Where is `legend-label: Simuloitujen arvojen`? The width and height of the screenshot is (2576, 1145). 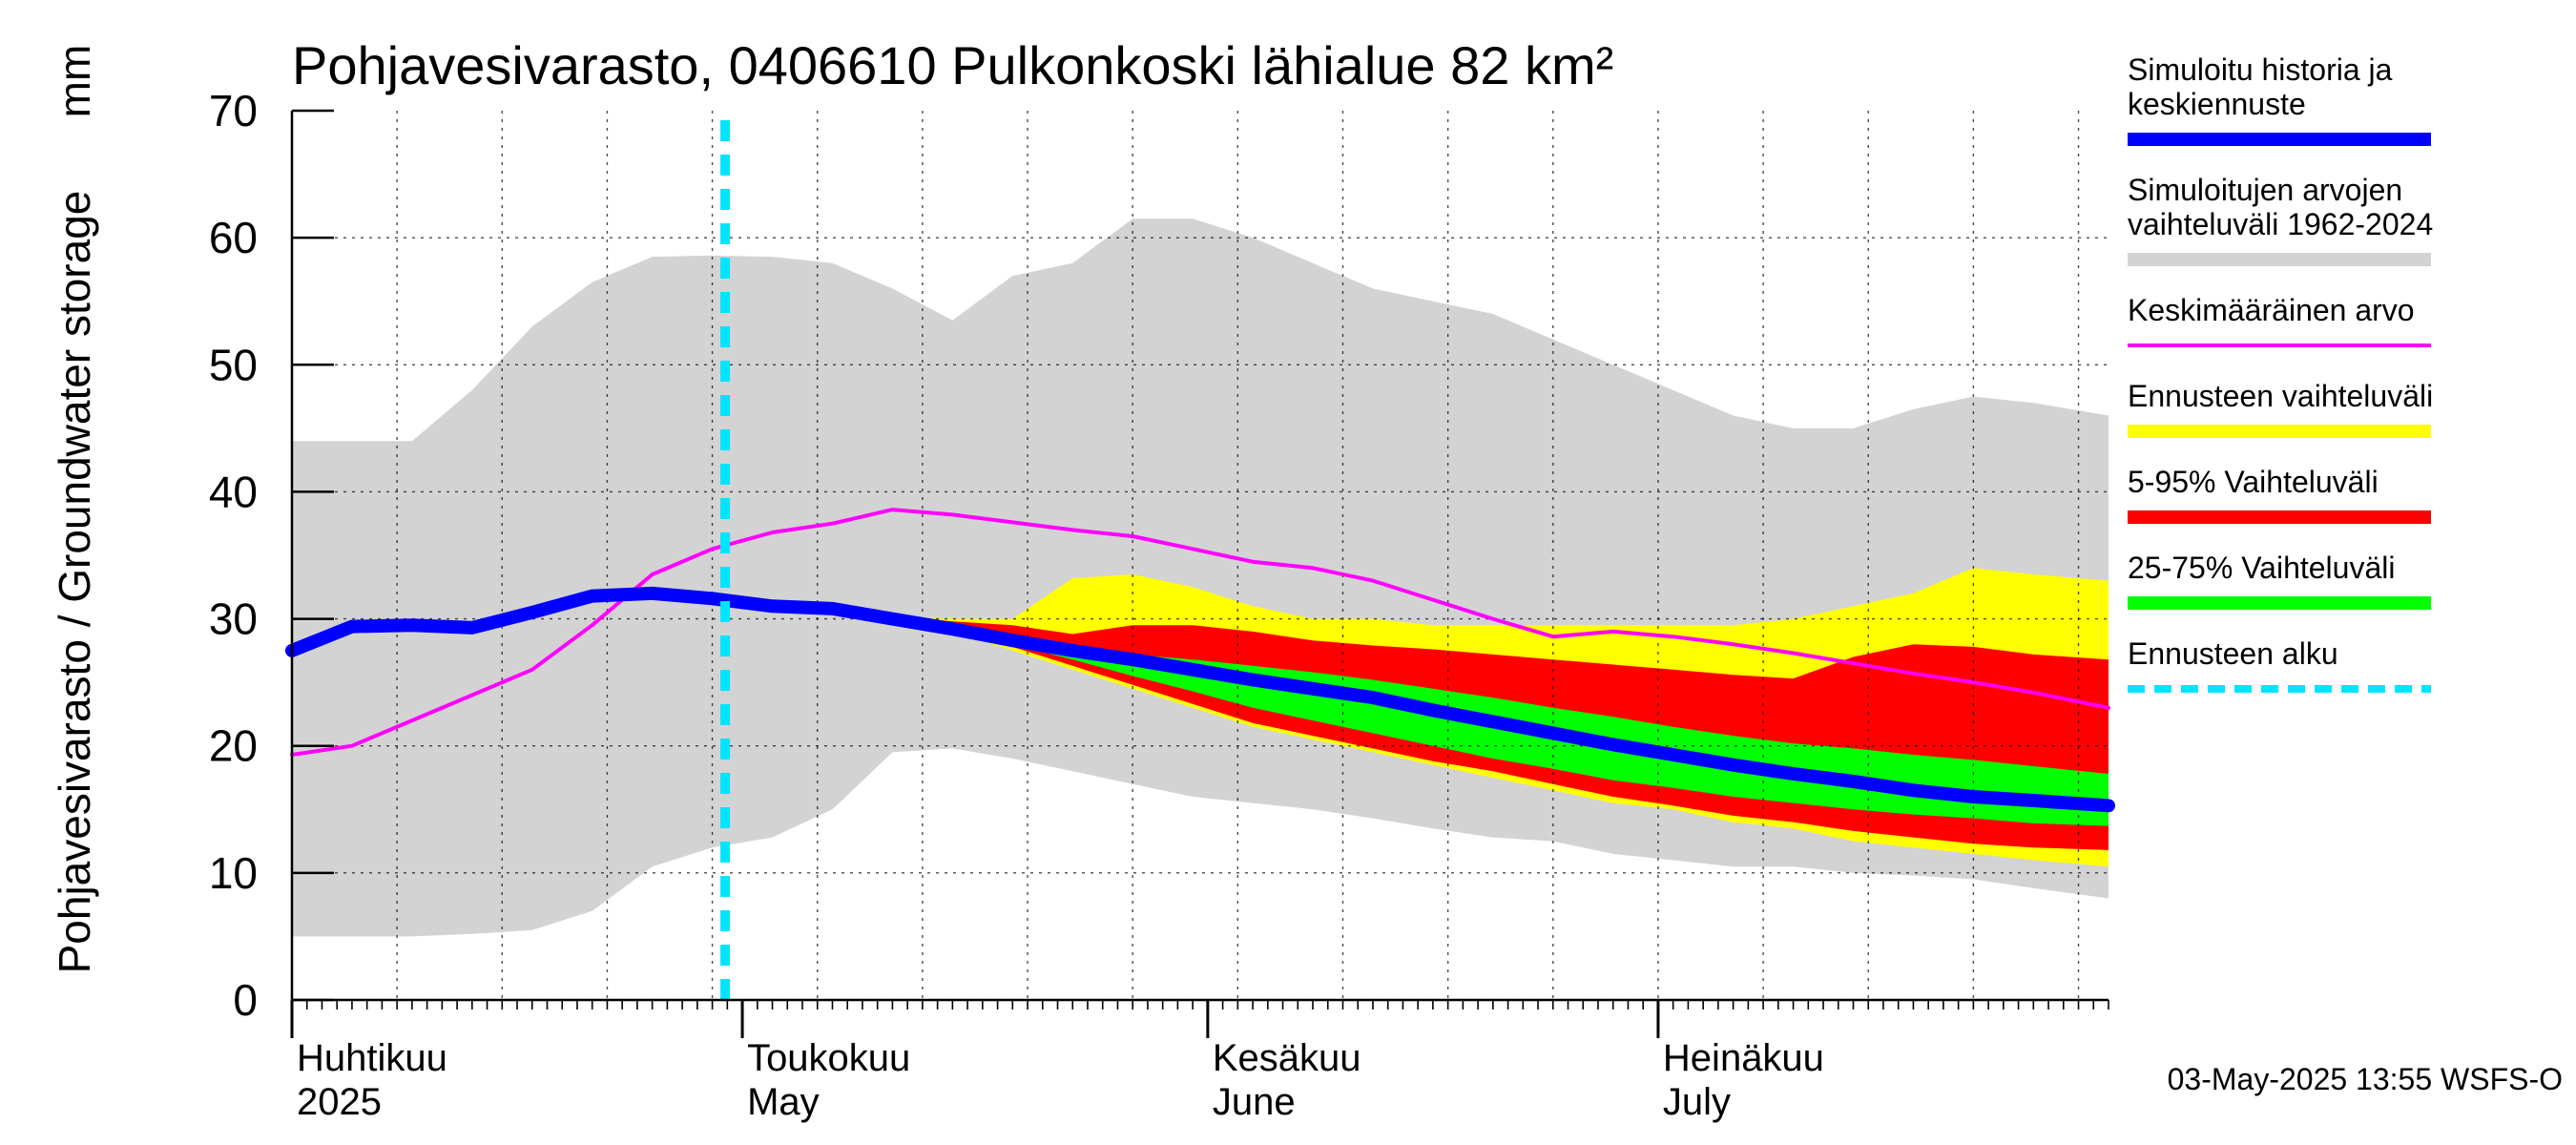
legend-label: Simuloitujen arvojen is located at coordinates (2265, 190).